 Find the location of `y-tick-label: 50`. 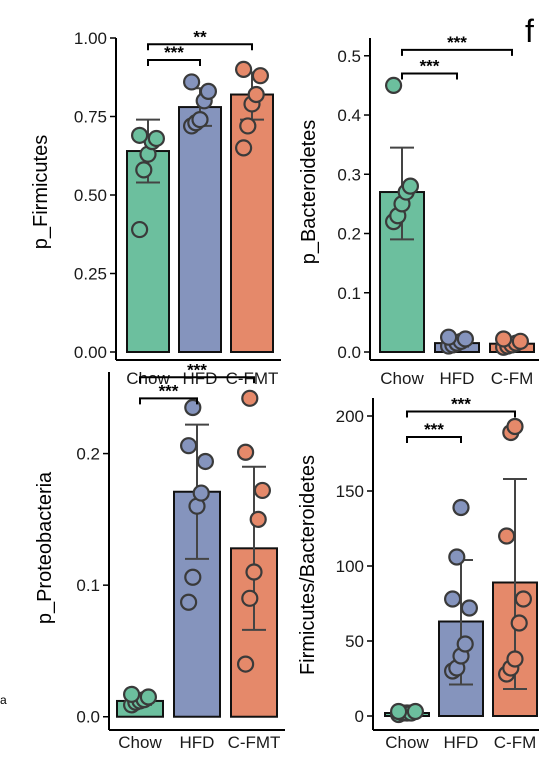

y-tick-label: 50 is located at coordinates (354, 641).